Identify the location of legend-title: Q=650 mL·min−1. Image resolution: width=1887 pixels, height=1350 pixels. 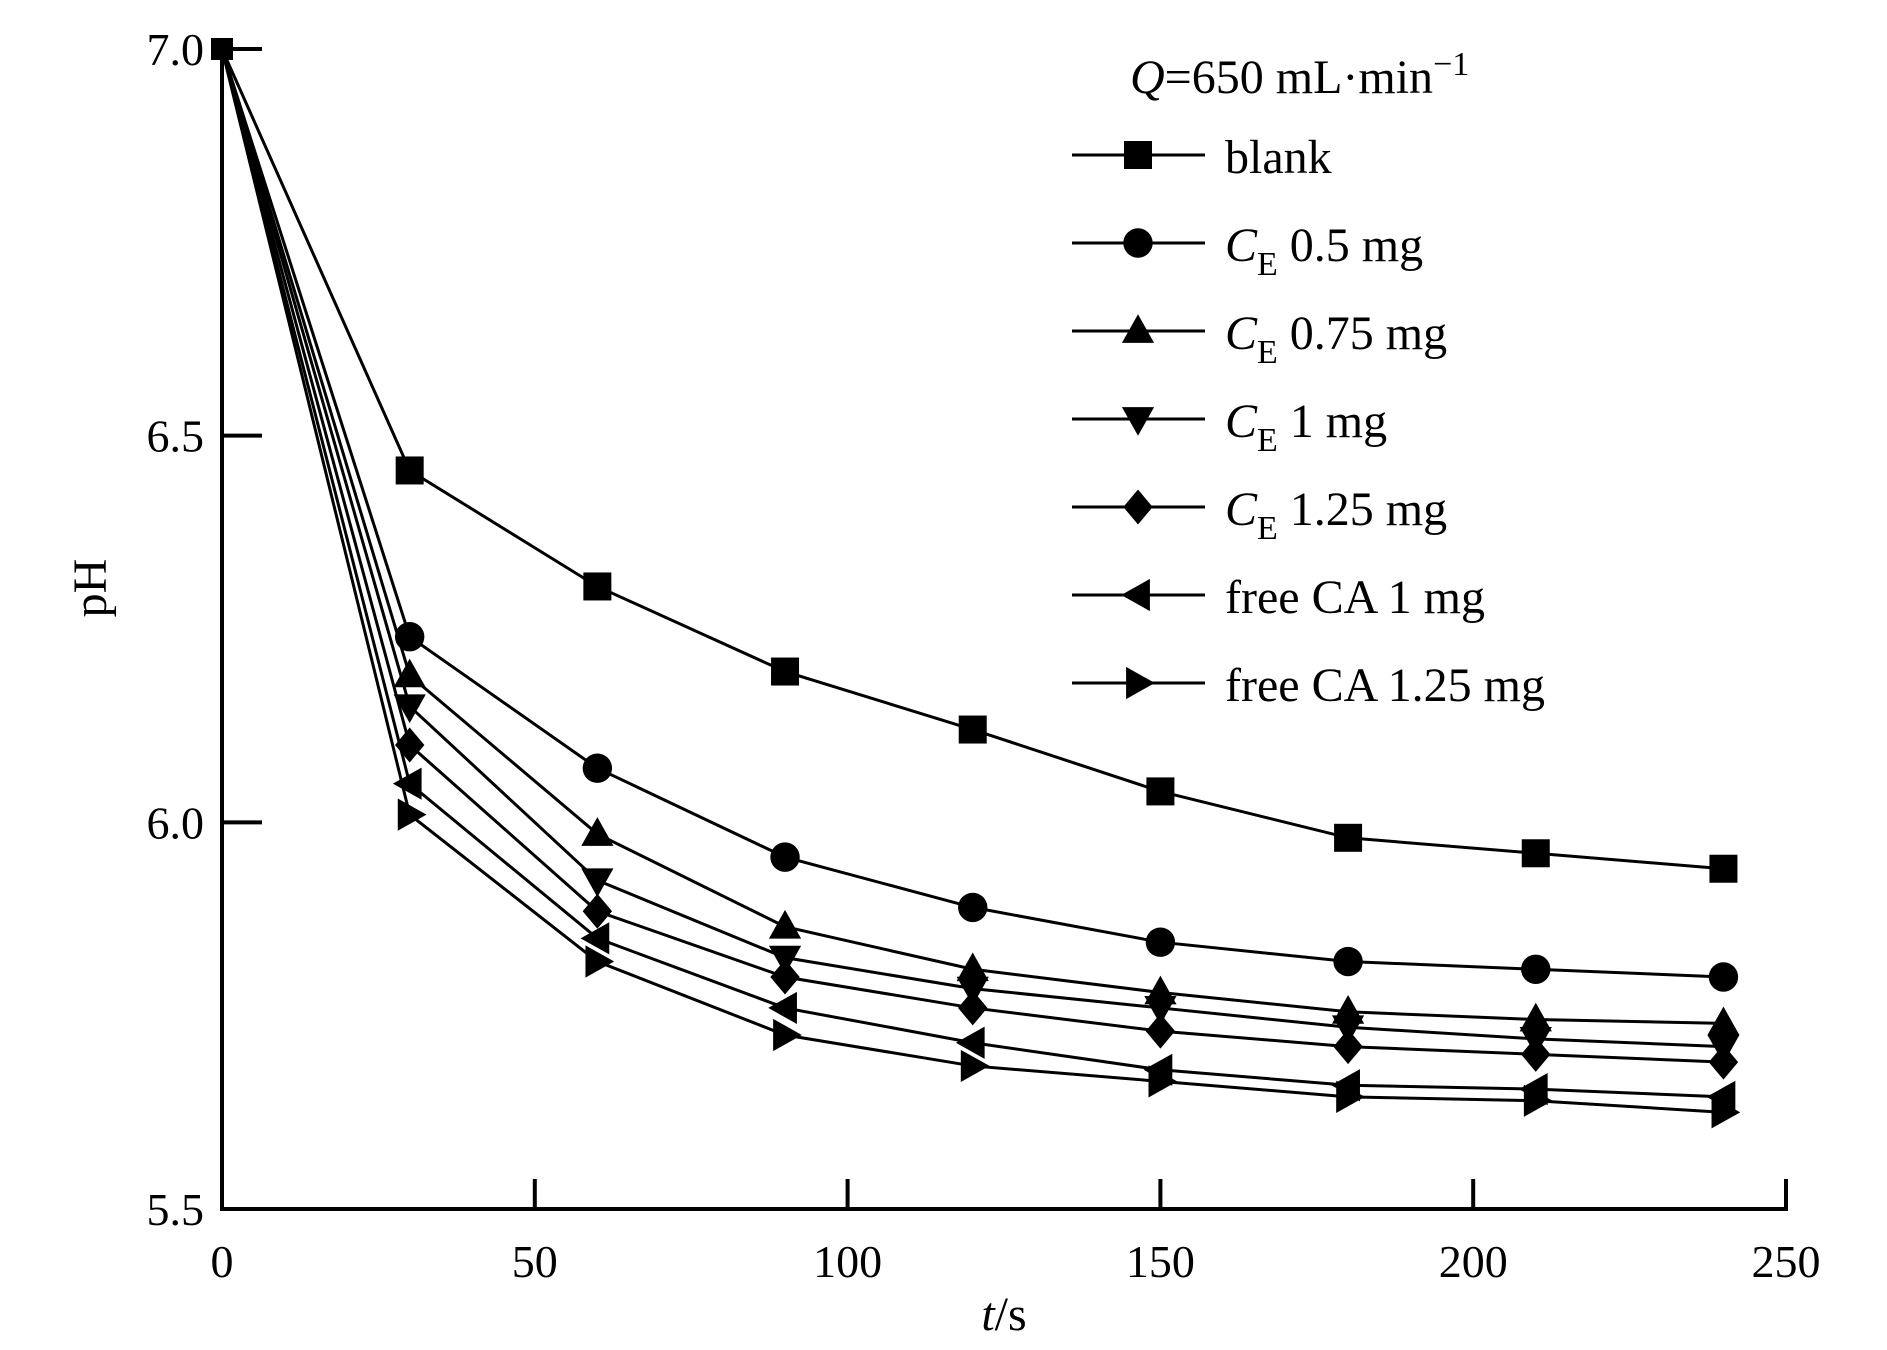
(1299, 75).